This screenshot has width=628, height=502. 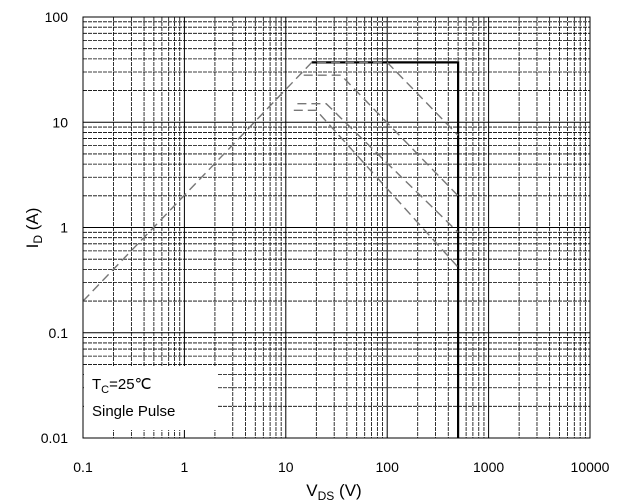 What do you see at coordinates (34, 228) in the screenshot?
I see `y-axis-label: ID (A)` at bounding box center [34, 228].